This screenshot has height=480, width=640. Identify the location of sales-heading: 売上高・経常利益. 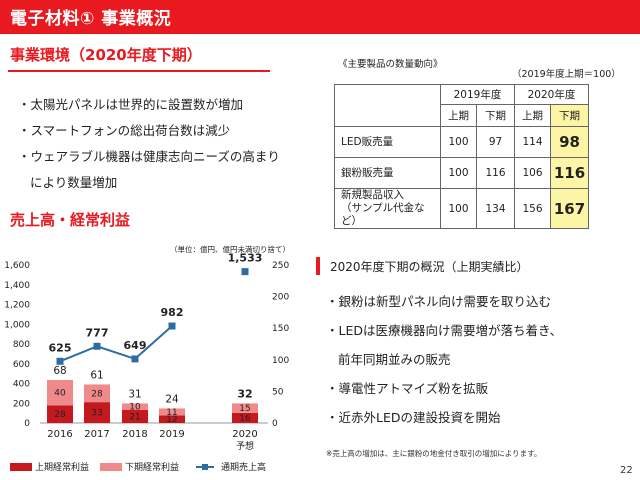
(70, 220).